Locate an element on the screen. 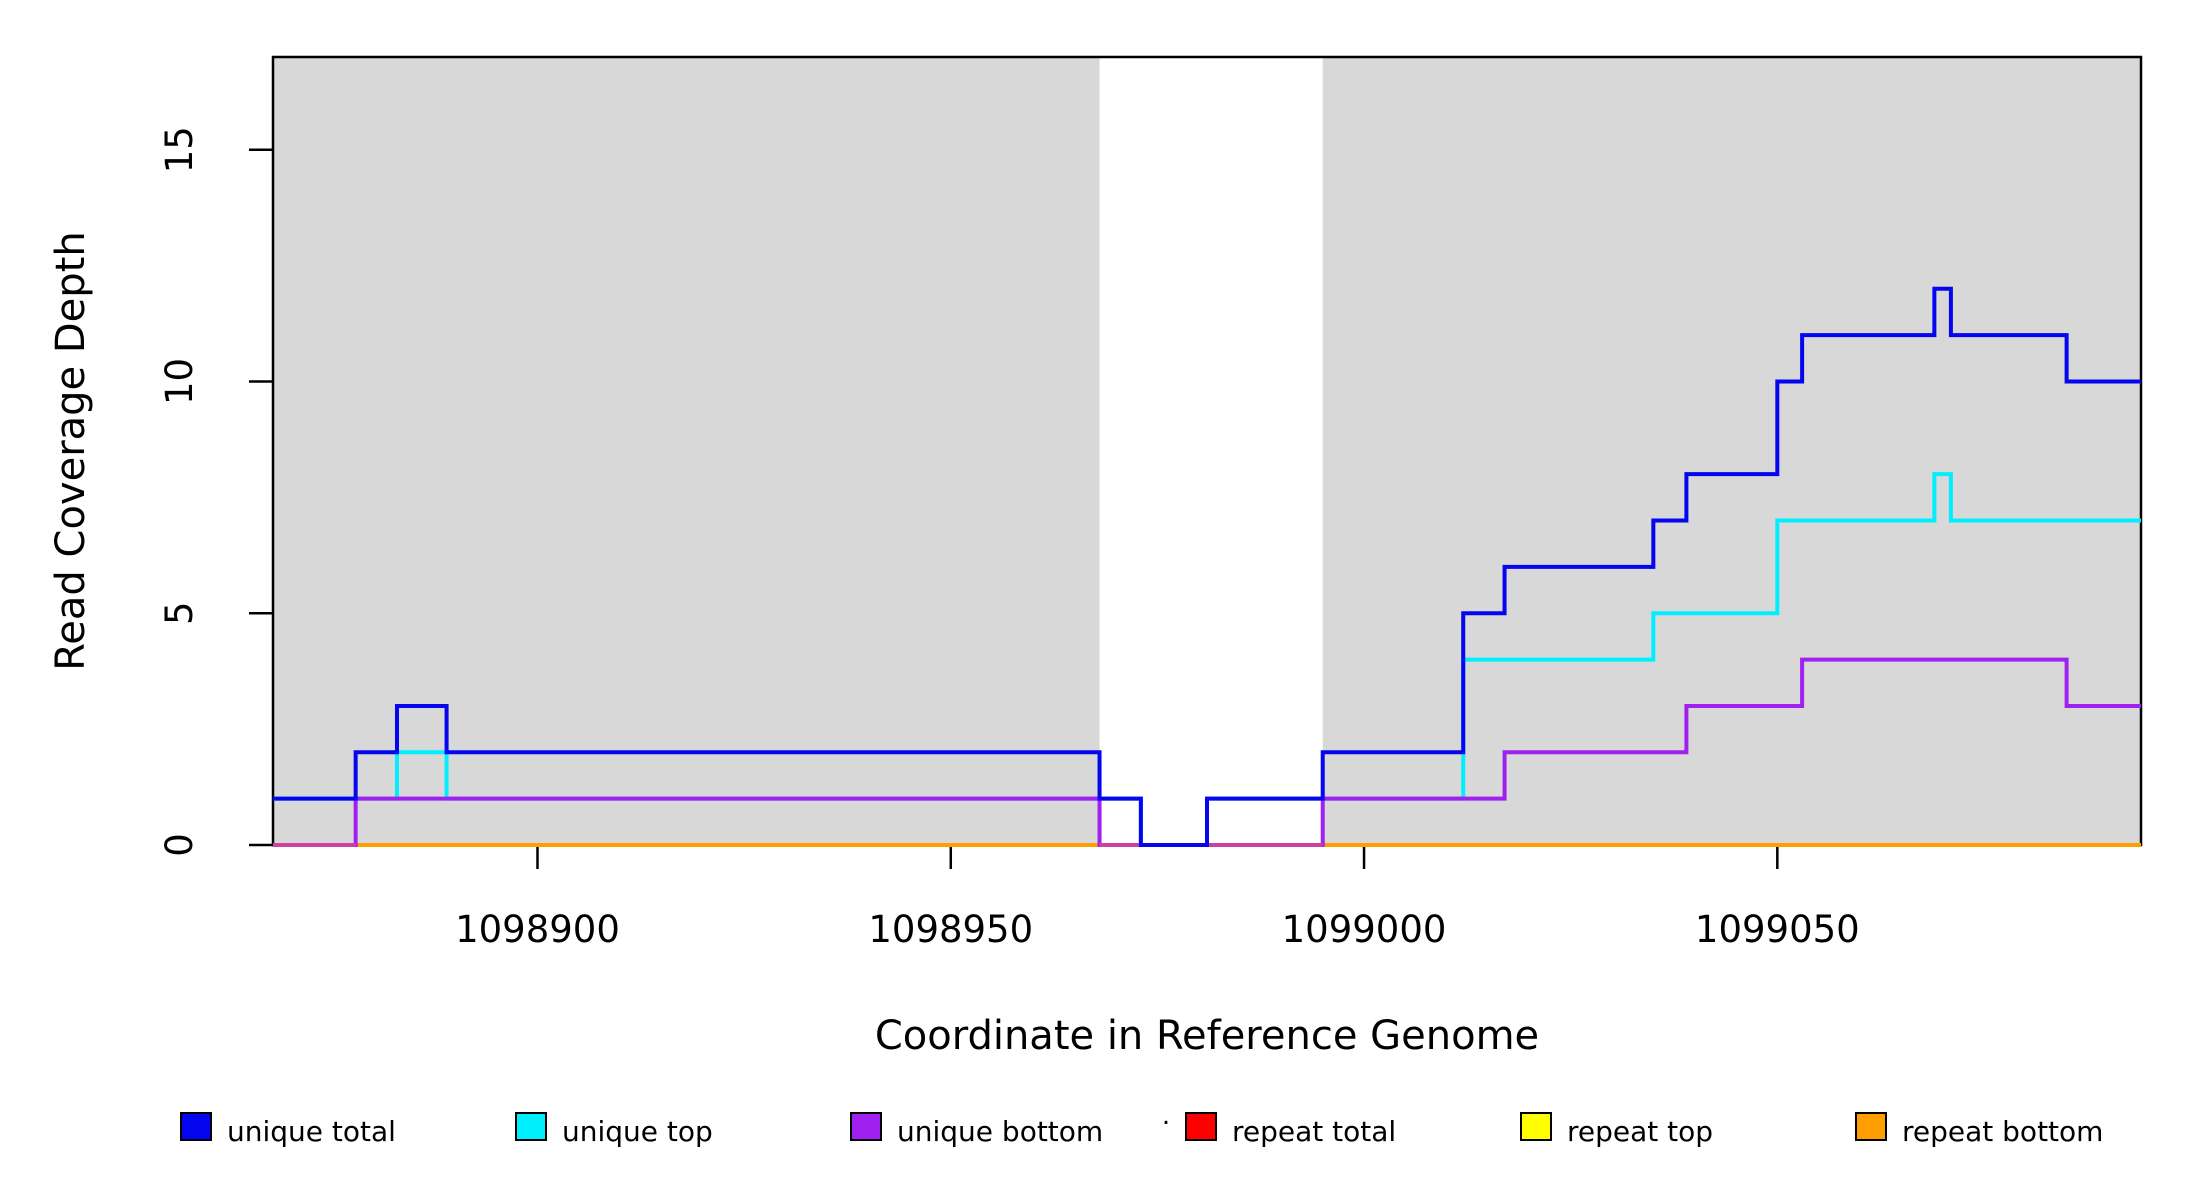  legend-item-unique-top: unique top is located at coordinates (614, 1130).